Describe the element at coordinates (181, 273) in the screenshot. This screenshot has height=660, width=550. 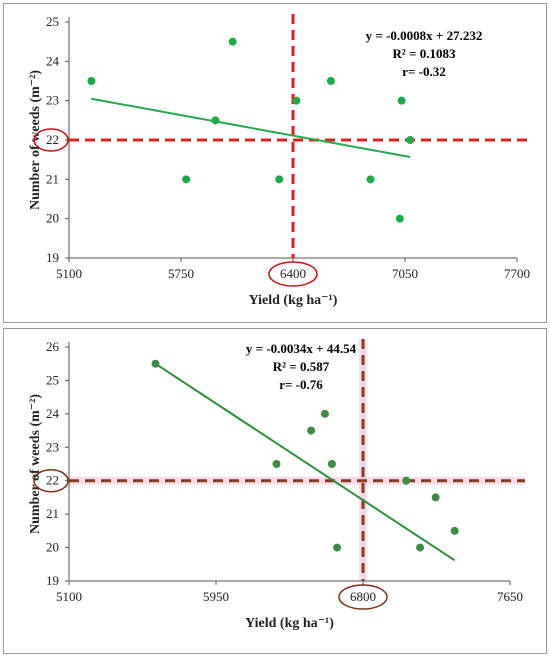
I see `x-tick-label: 5750` at that location.